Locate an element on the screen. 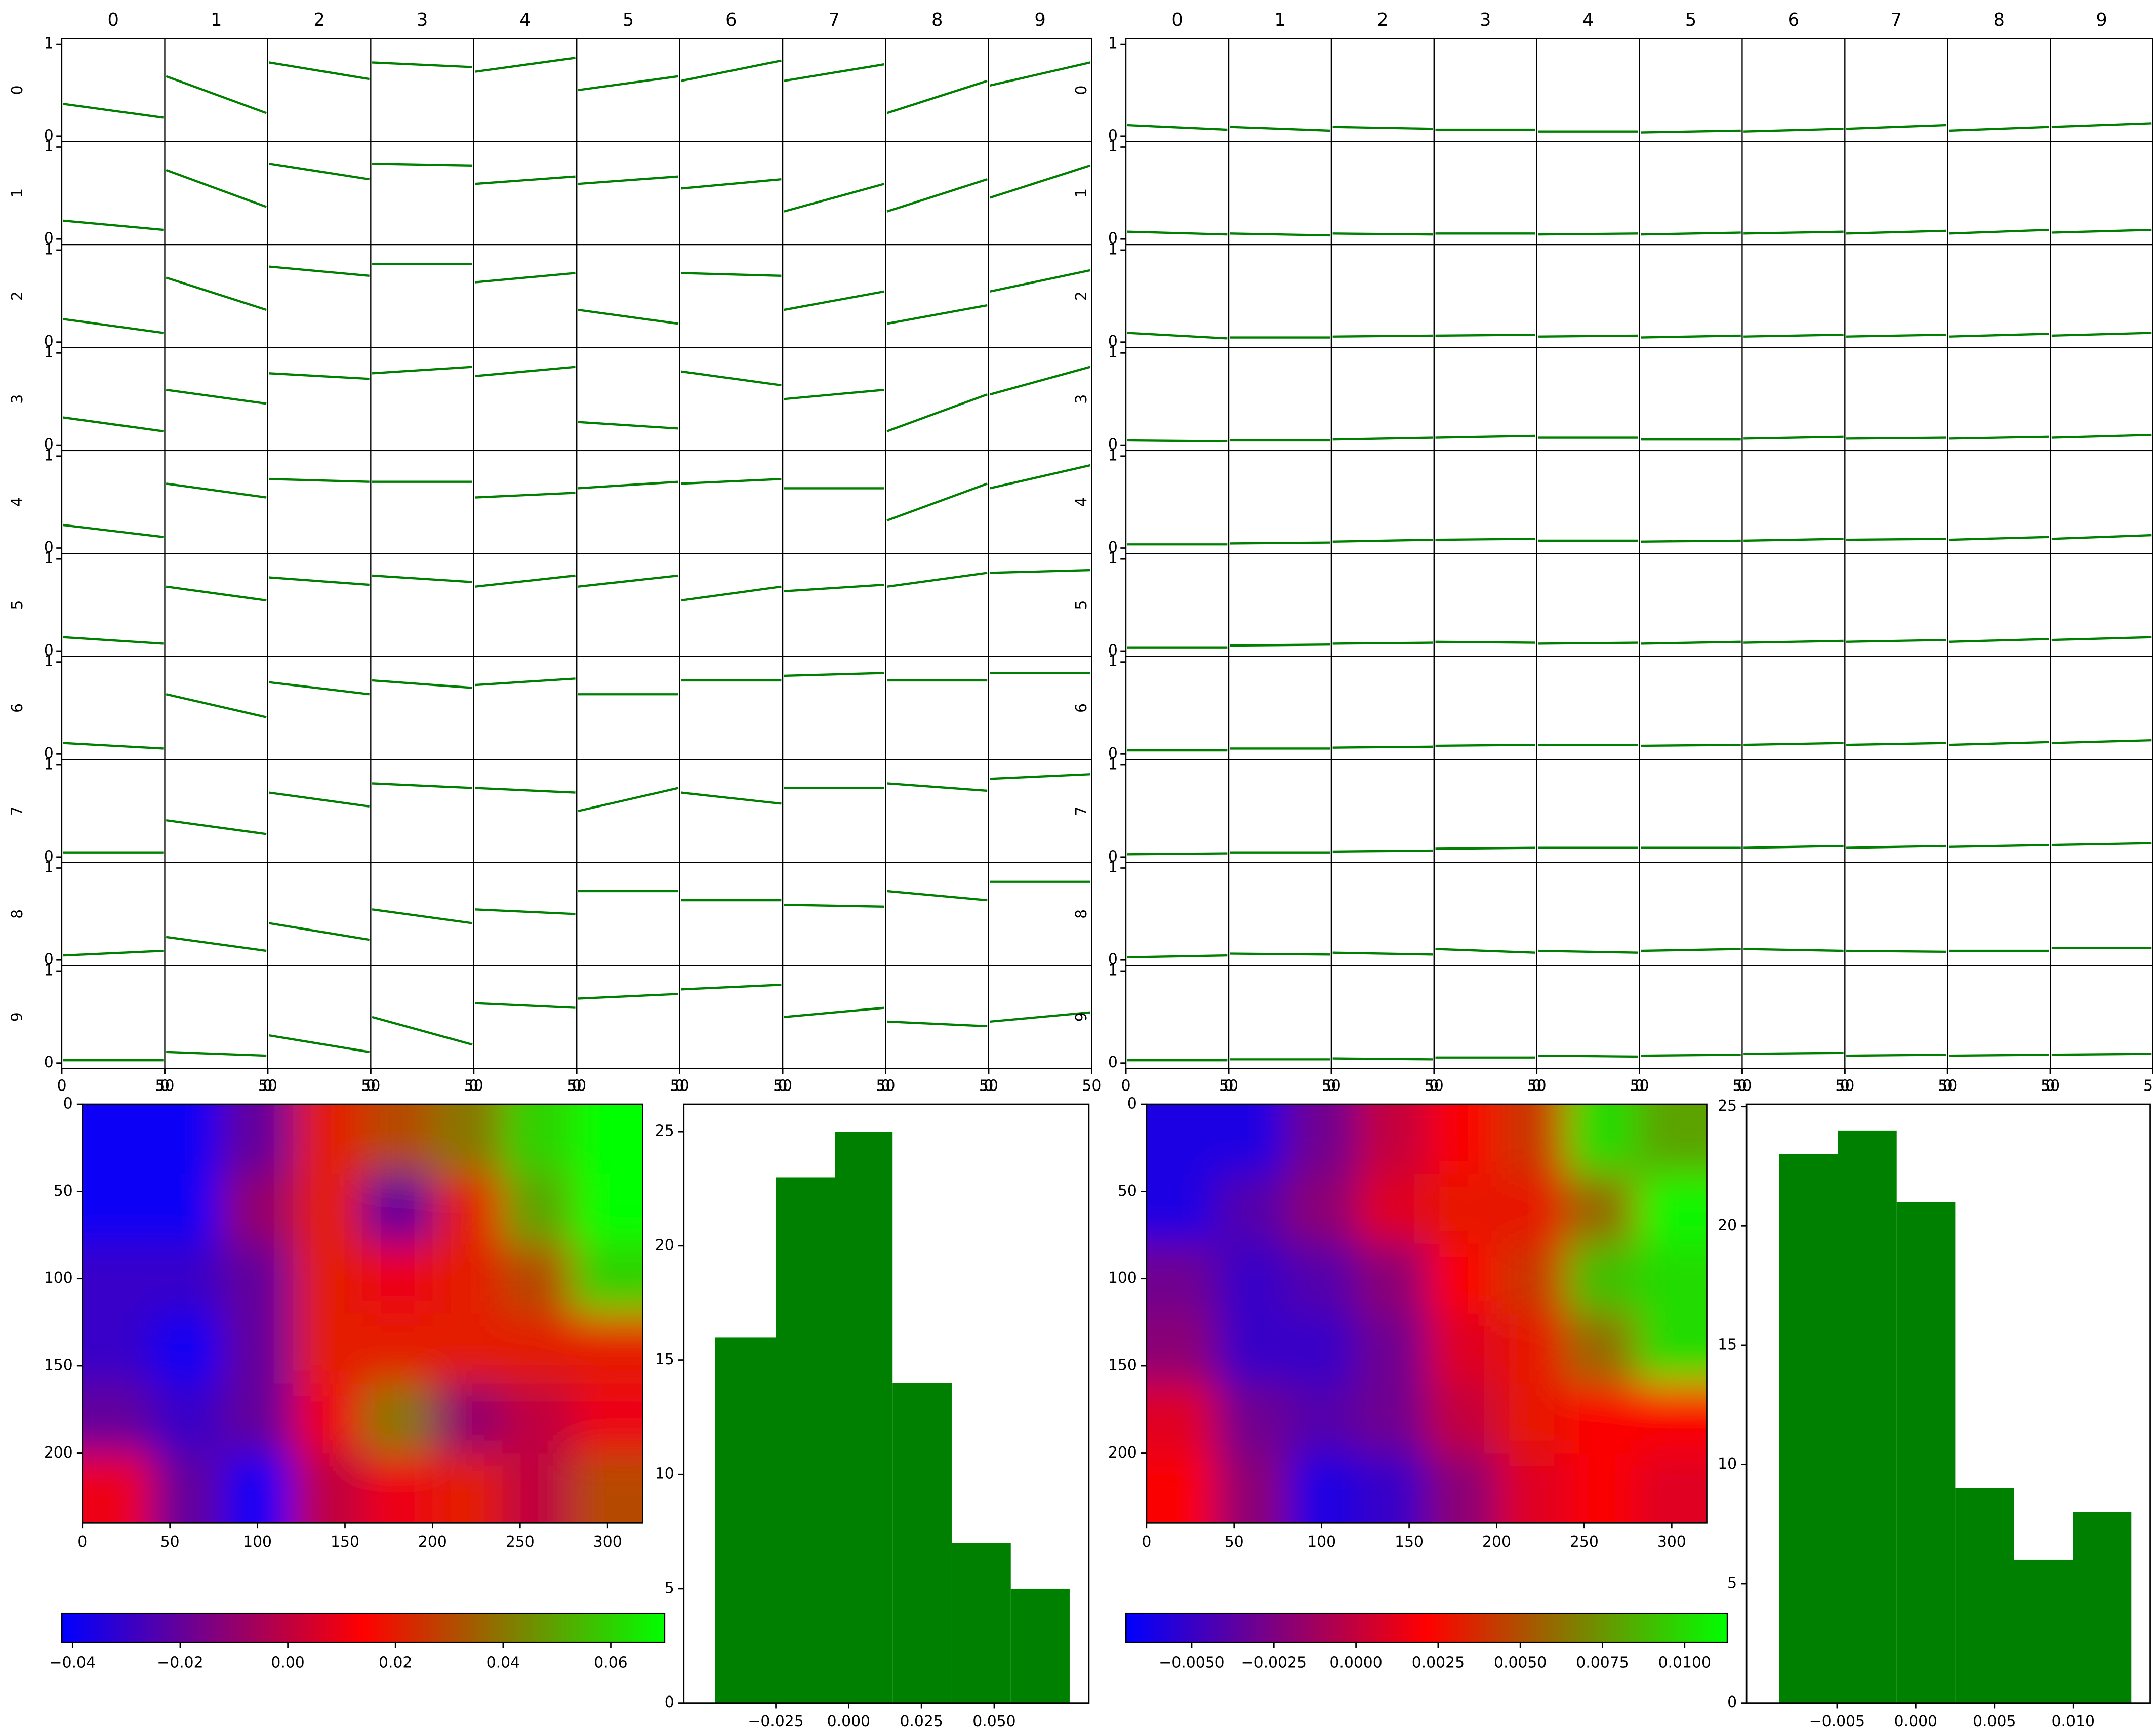 The height and width of the screenshot is (1736, 2153). row-label: 7 is located at coordinates (17, 811).